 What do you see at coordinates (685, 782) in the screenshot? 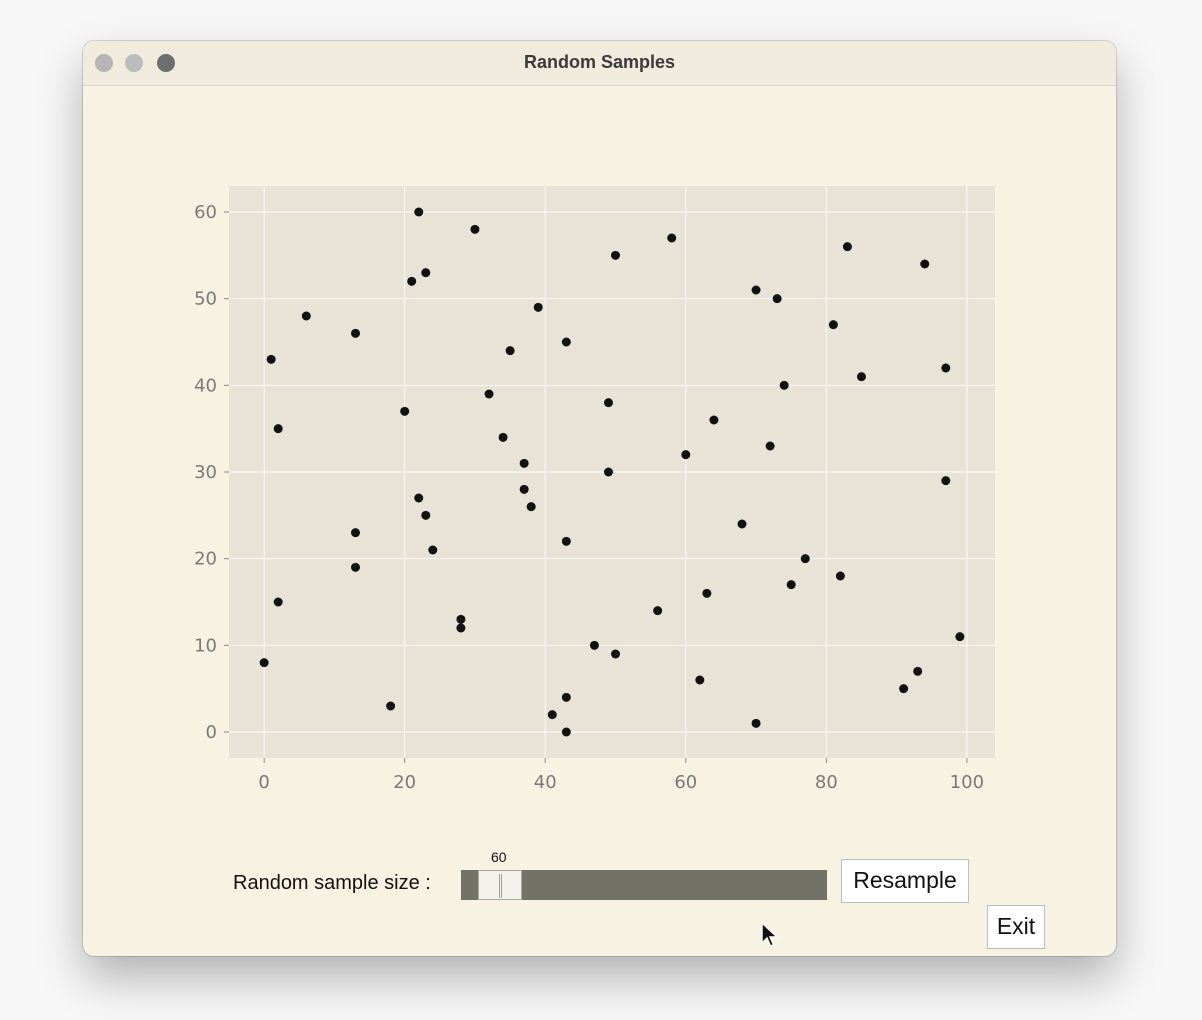
I see `x-tick-label: 60` at bounding box center [685, 782].